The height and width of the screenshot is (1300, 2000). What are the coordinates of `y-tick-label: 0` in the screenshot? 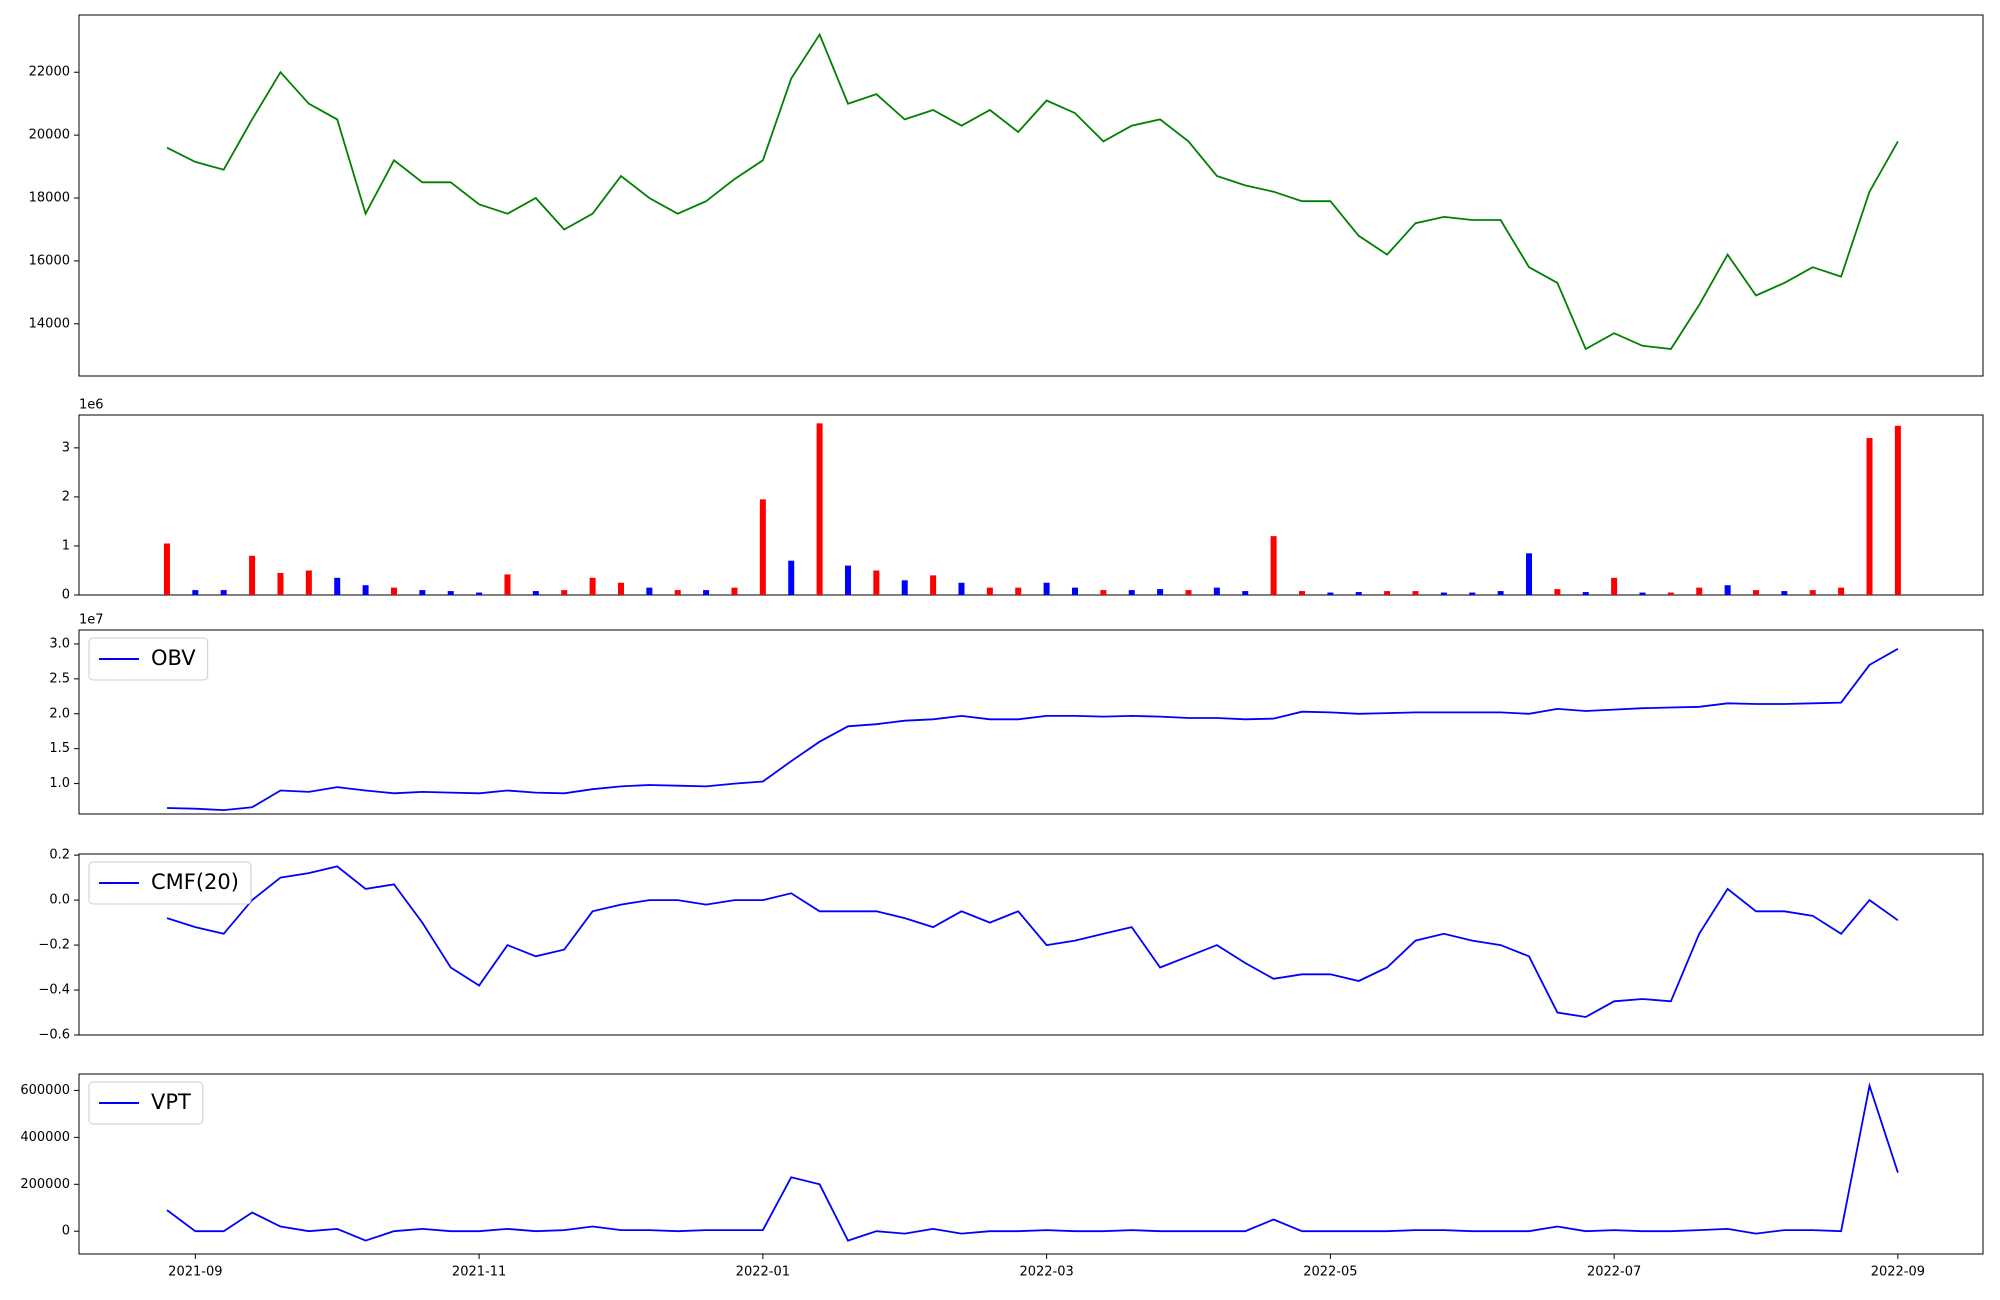 It's located at (66, 1231).